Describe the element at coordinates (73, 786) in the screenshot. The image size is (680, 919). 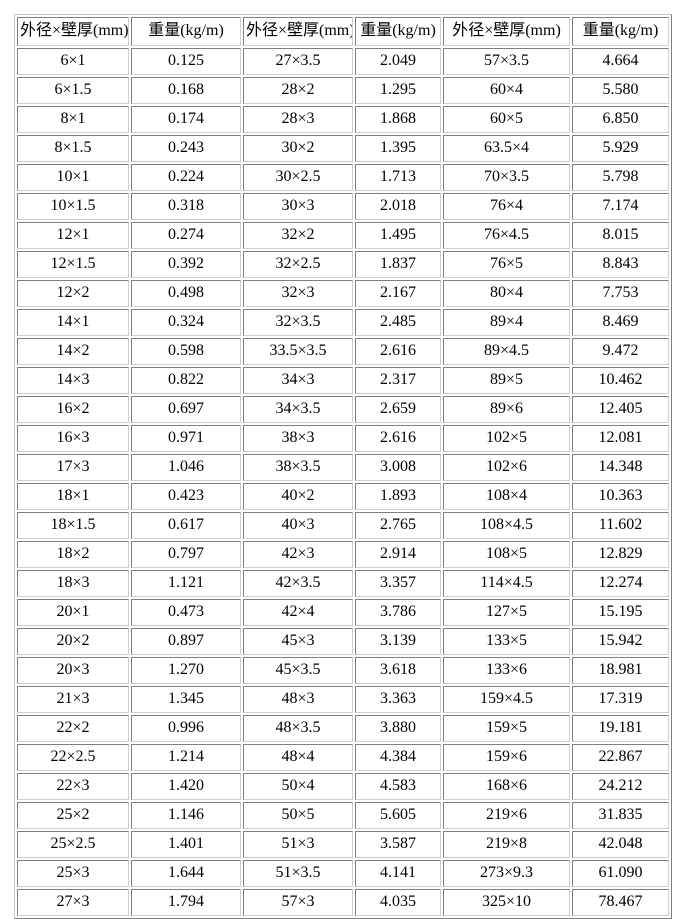
I see `size-cell: 22×3` at that location.